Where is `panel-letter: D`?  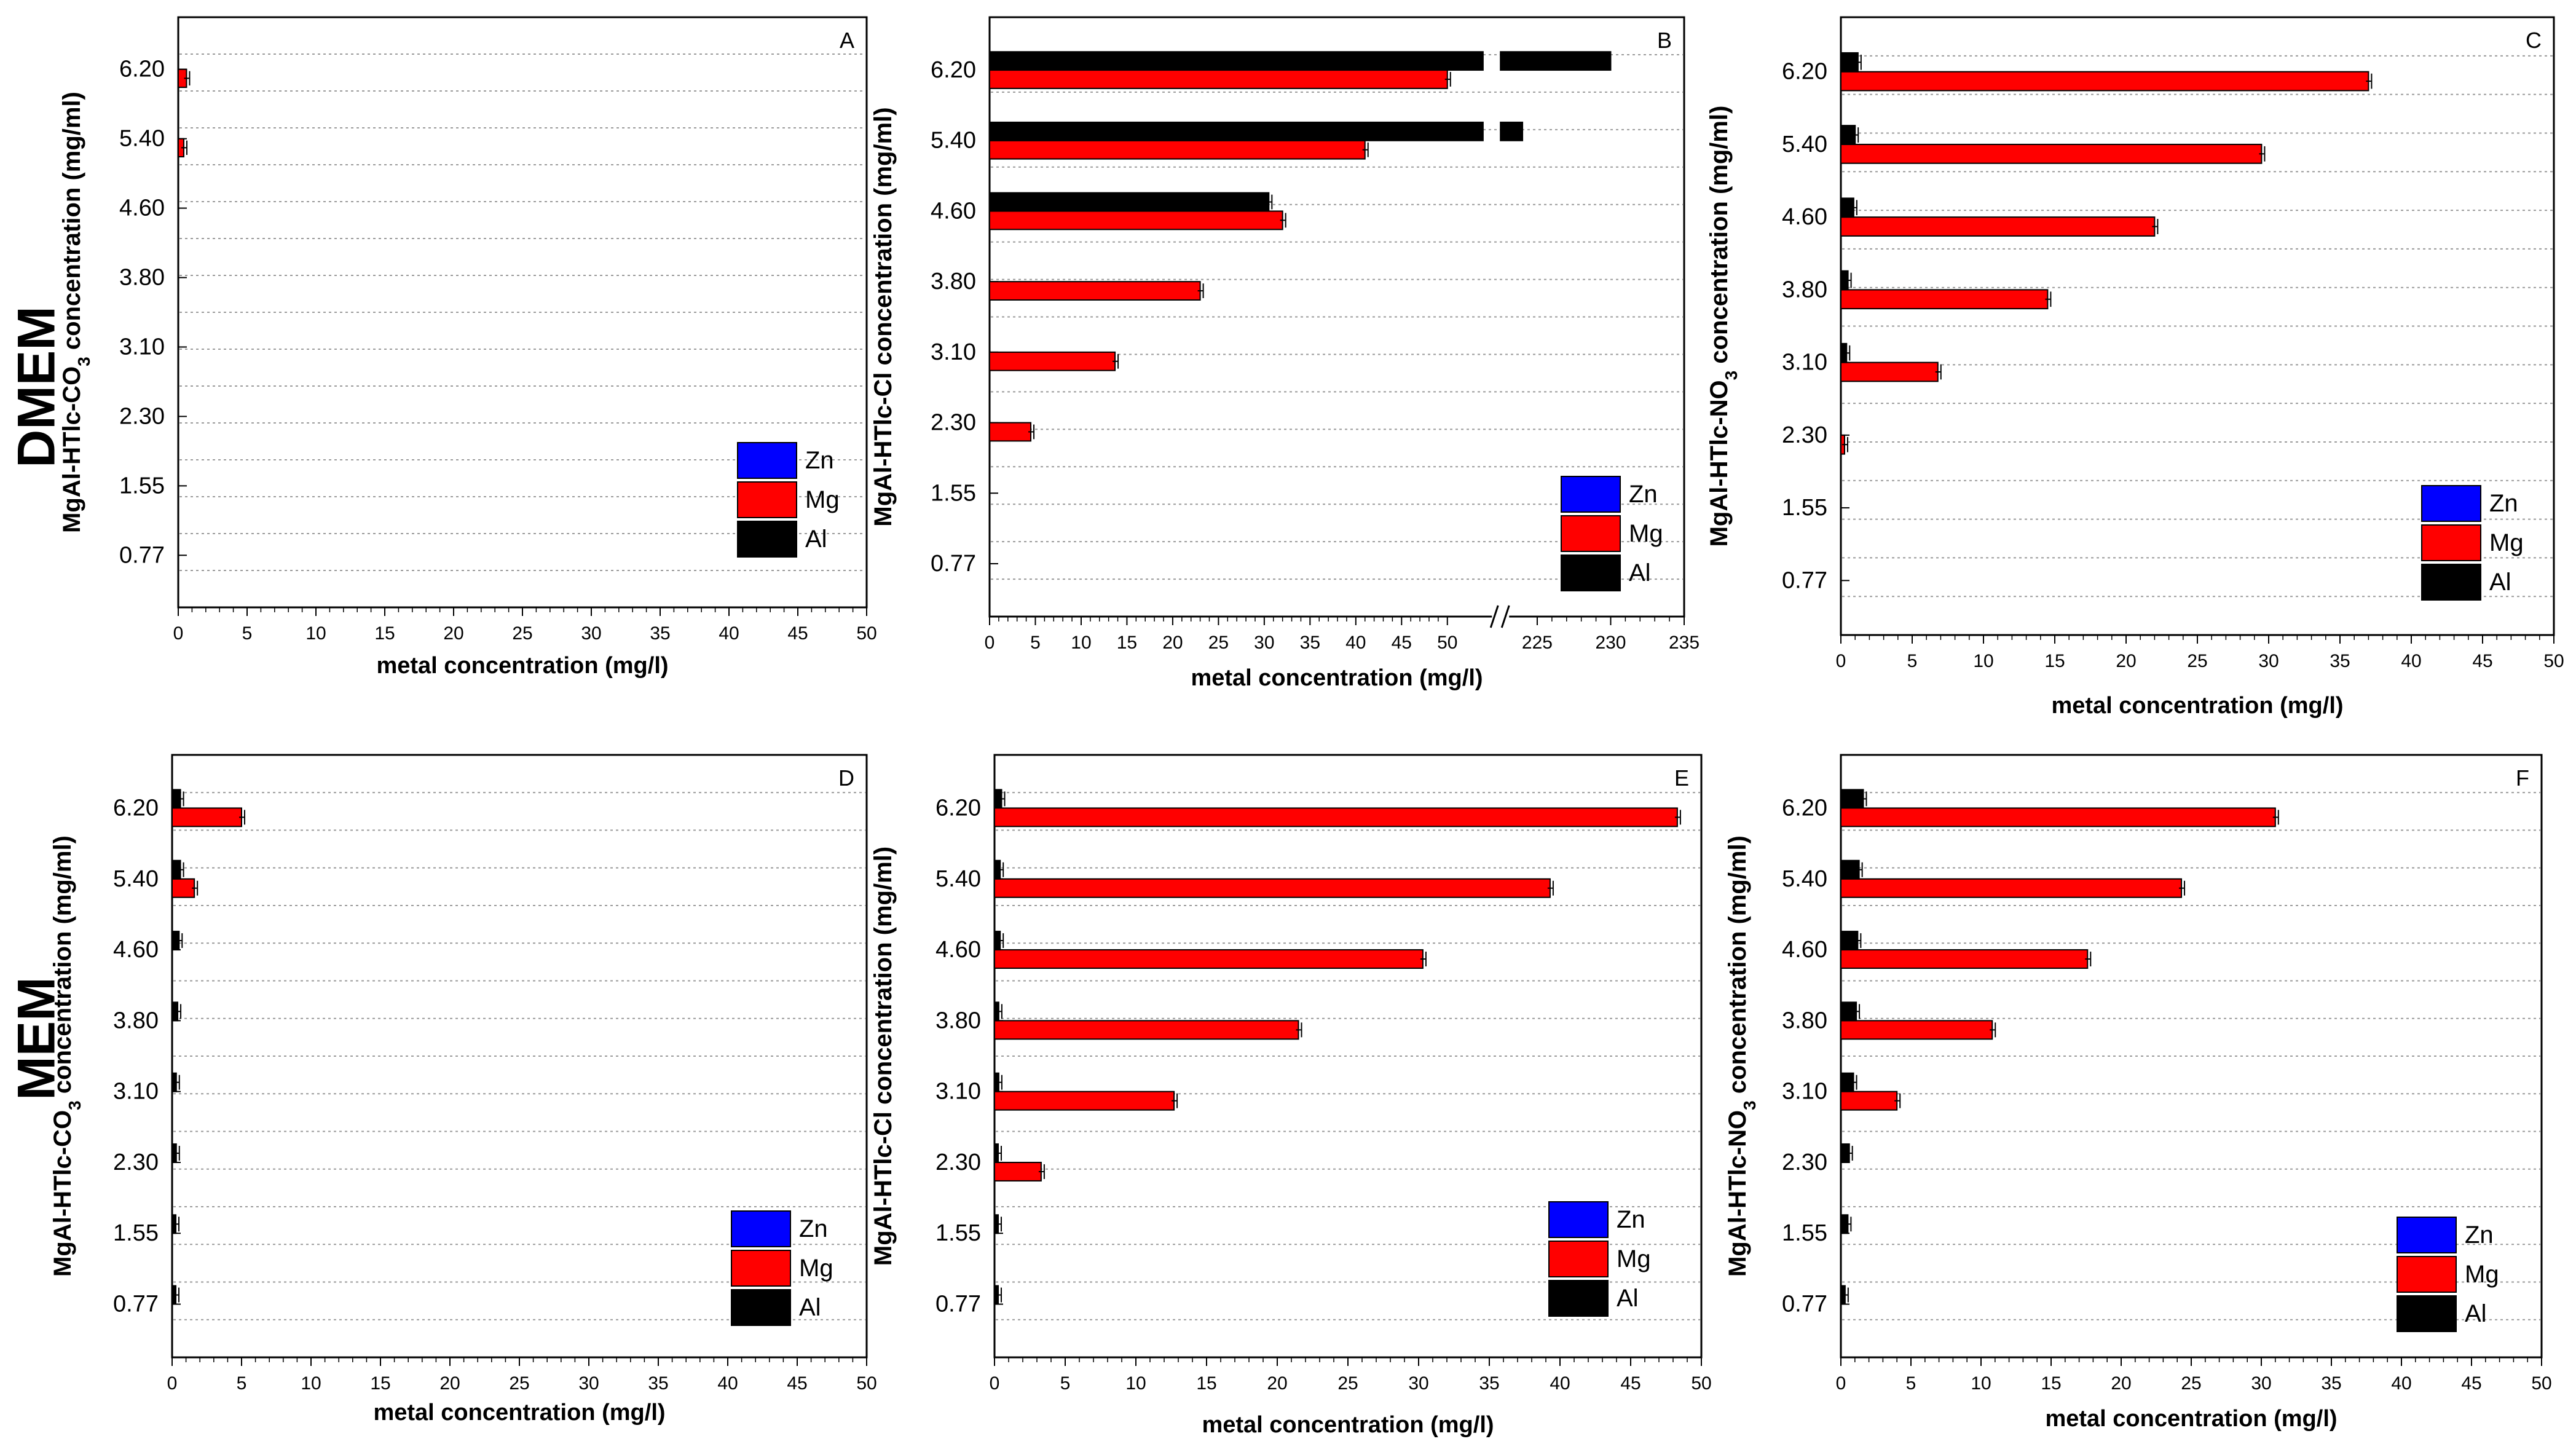 panel-letter: D is located at coordinates (846, 778).